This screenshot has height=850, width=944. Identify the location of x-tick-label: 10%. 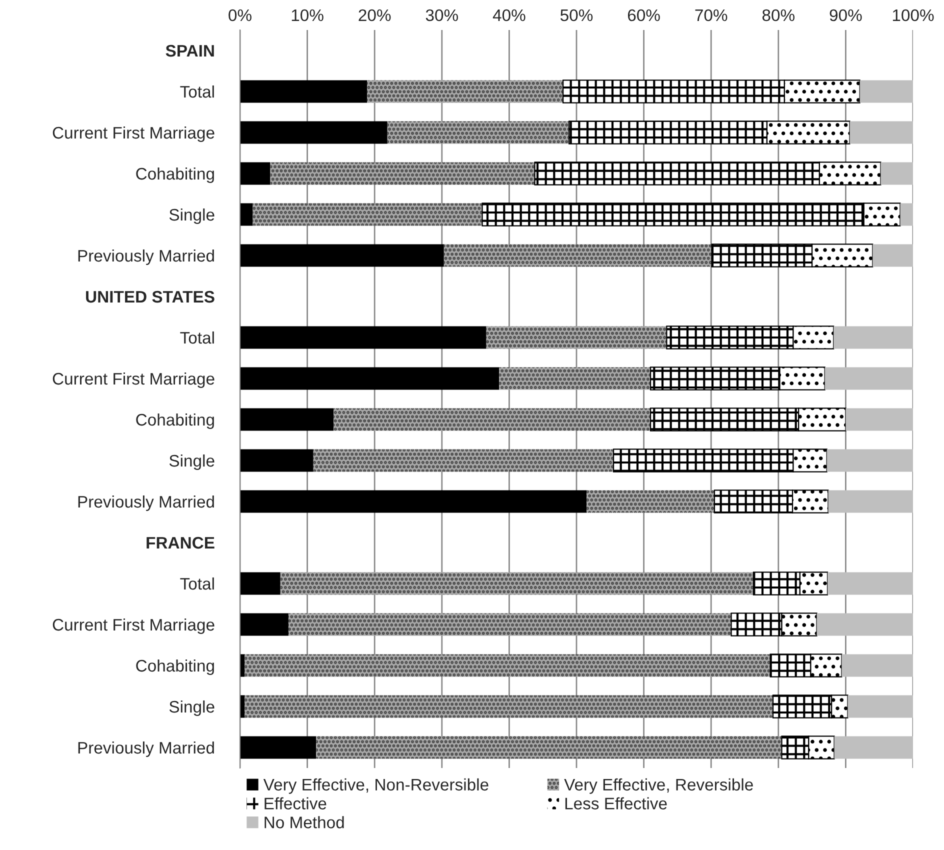
(308, 15).